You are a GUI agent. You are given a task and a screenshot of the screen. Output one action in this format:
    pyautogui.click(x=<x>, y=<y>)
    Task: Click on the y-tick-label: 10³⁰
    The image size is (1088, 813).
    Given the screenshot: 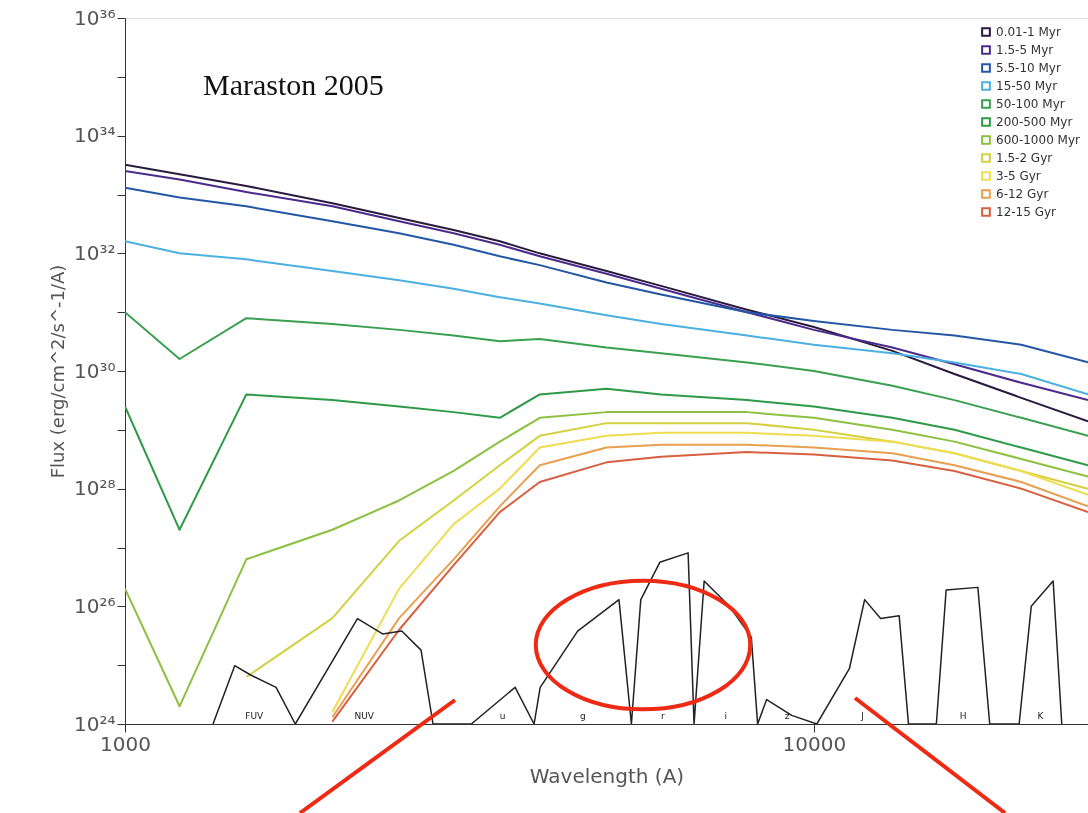 What is the action you would take?
    pyautogui.click(x=95, y=370)
    